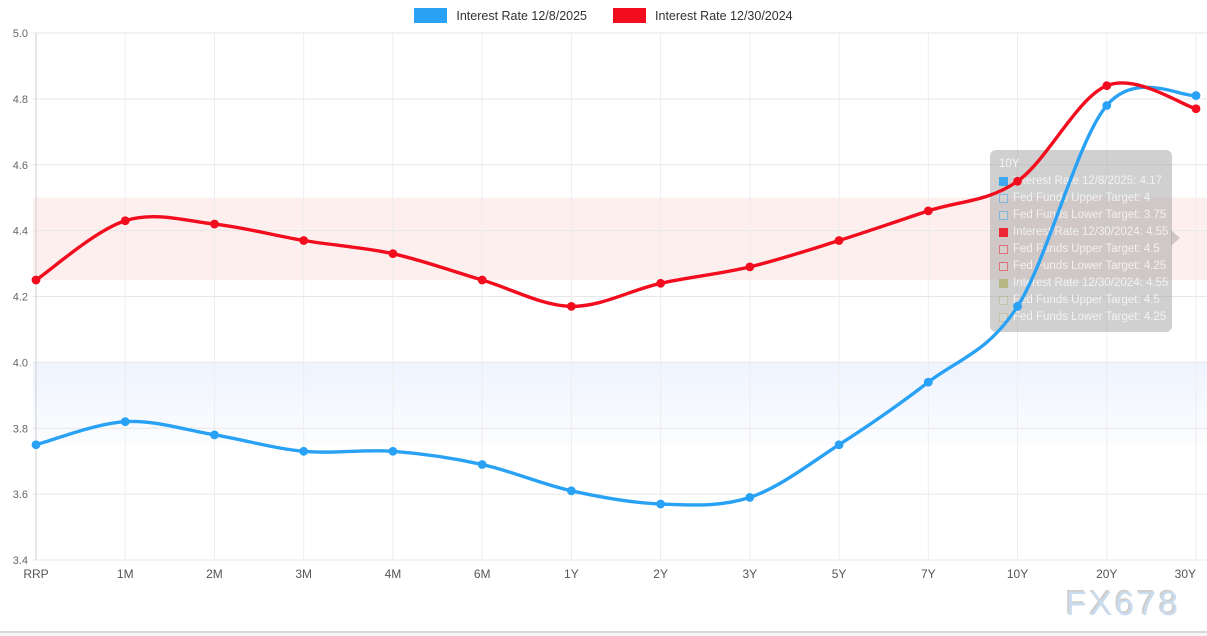 The height and width of the screenshot is (636, 1207). What do you see at coordinates (20, 429) in the screenshot?
I see `y-axis-tick-label: 3.8` at bounding box center [20, 429].